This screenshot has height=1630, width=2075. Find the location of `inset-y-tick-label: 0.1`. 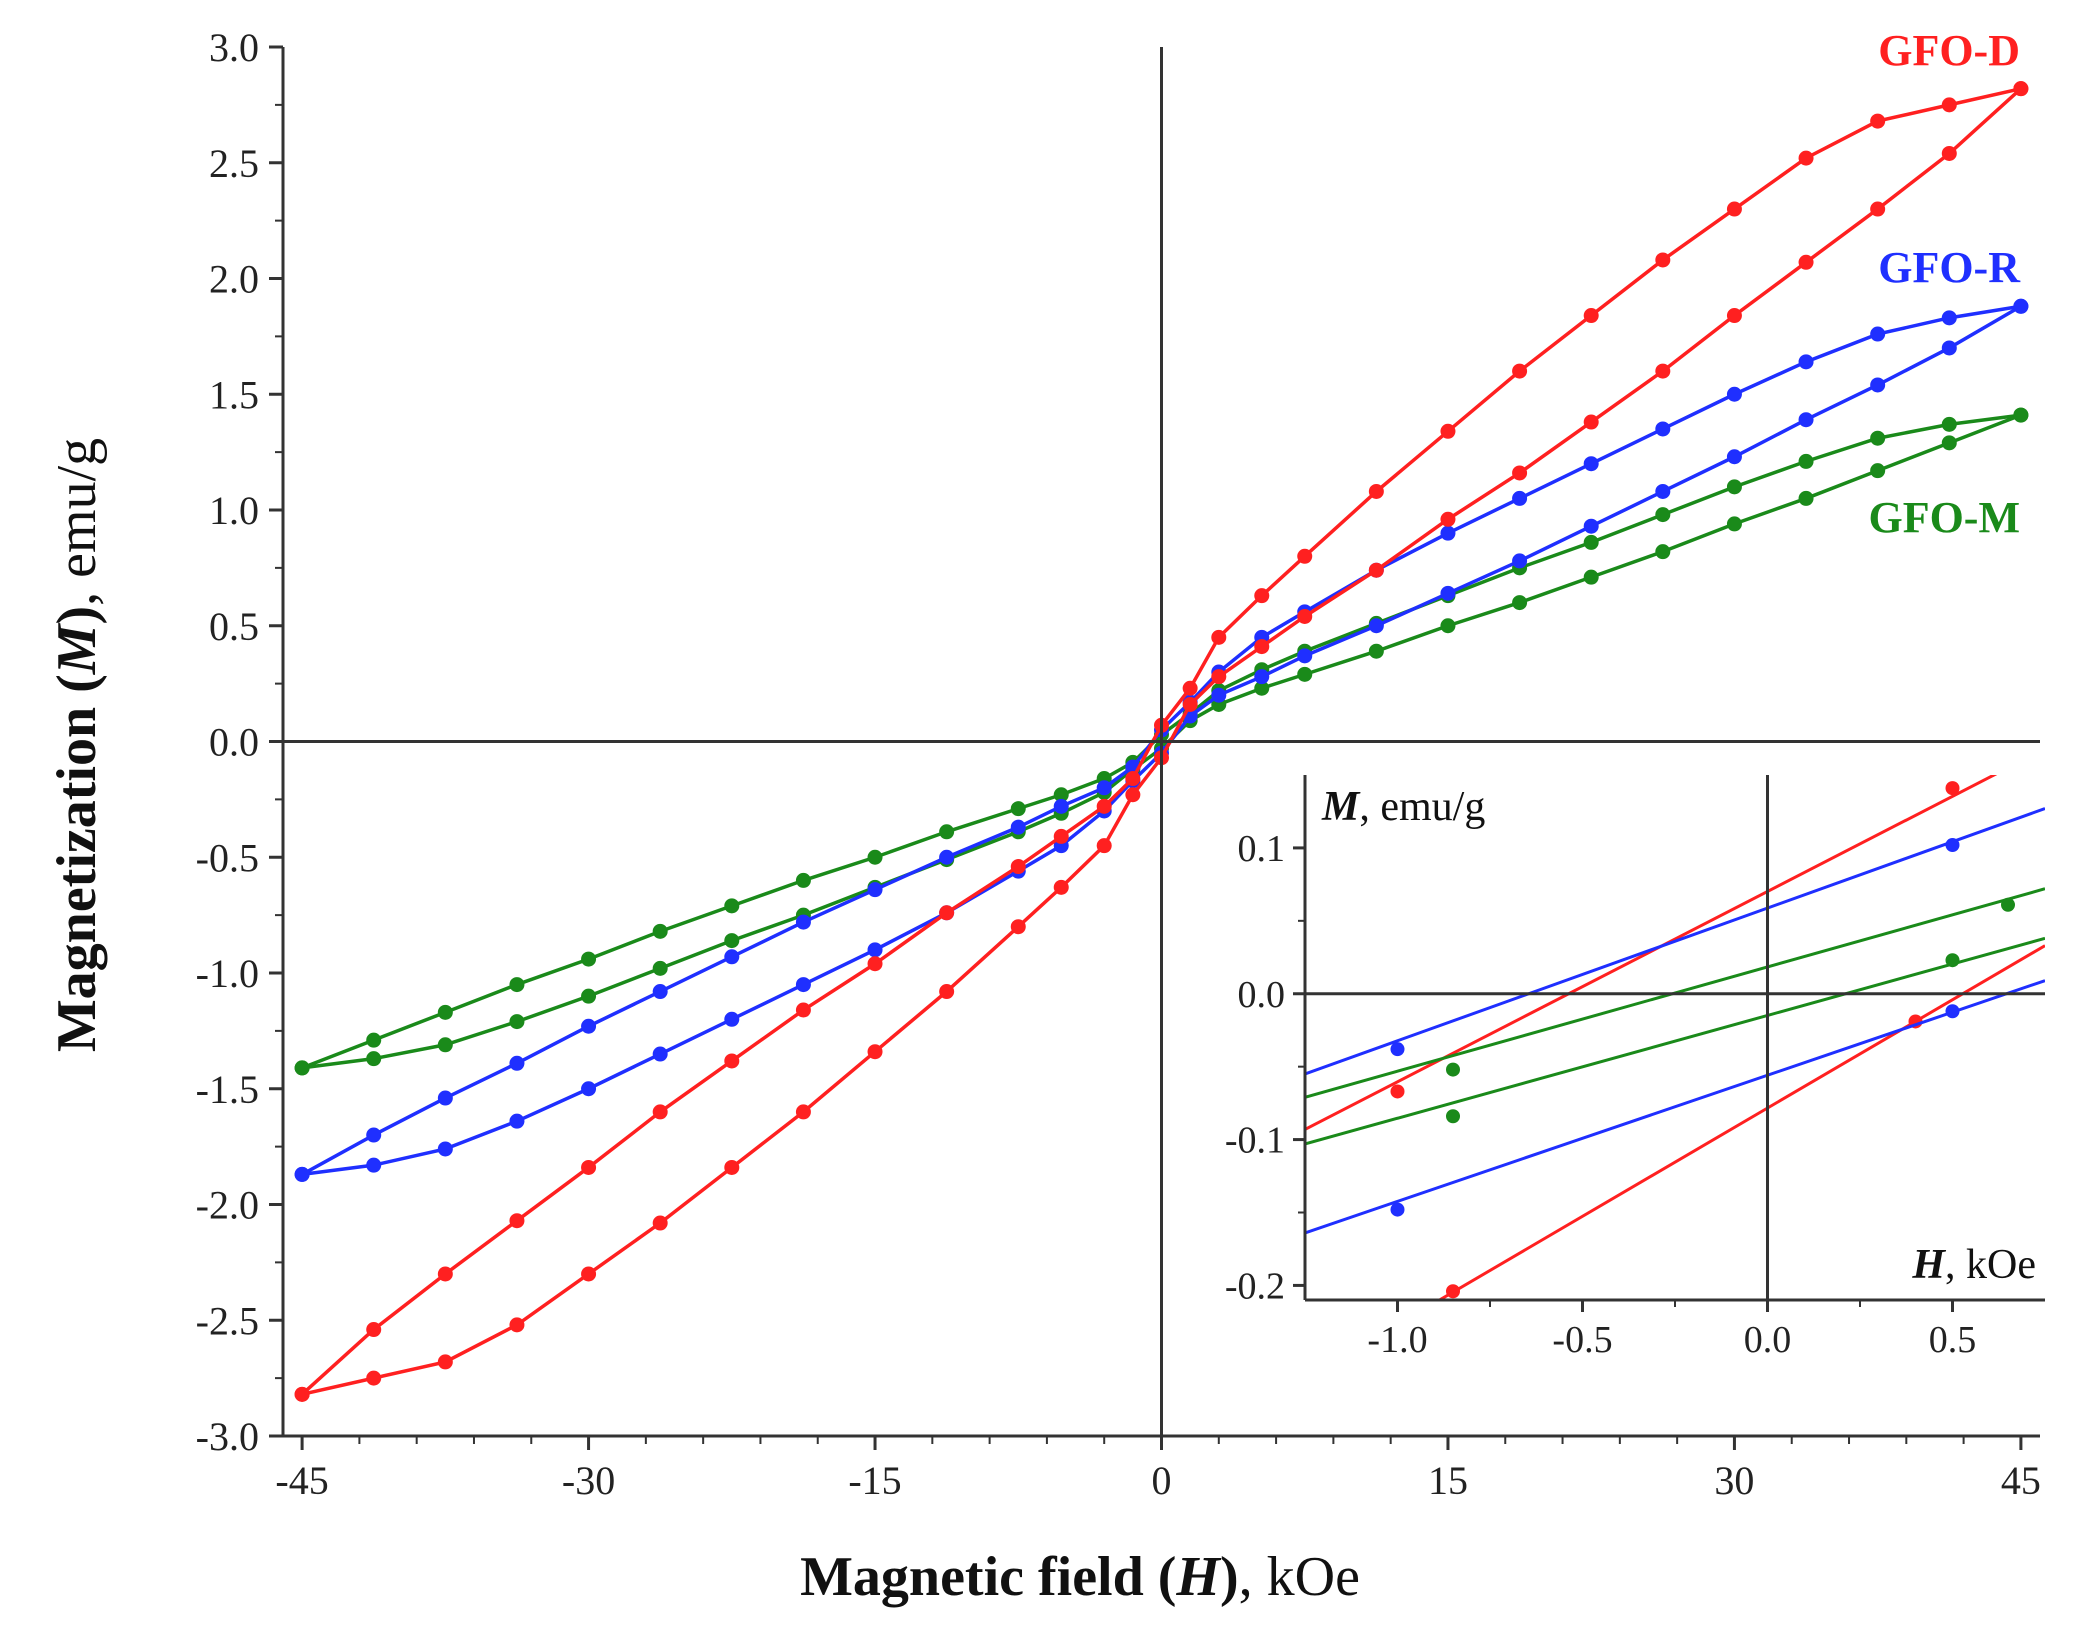

inset-y-tick-label: 0.1 is located at coordinates (1262, 849).